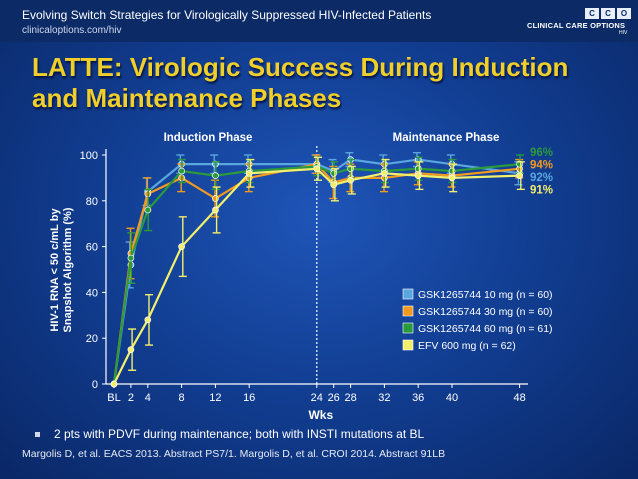 The height and width of the screenshot is (479, 638). Describe the element at coordinates (113, 398) in the screenshot. I see `x-tick-label: BL` at that location.